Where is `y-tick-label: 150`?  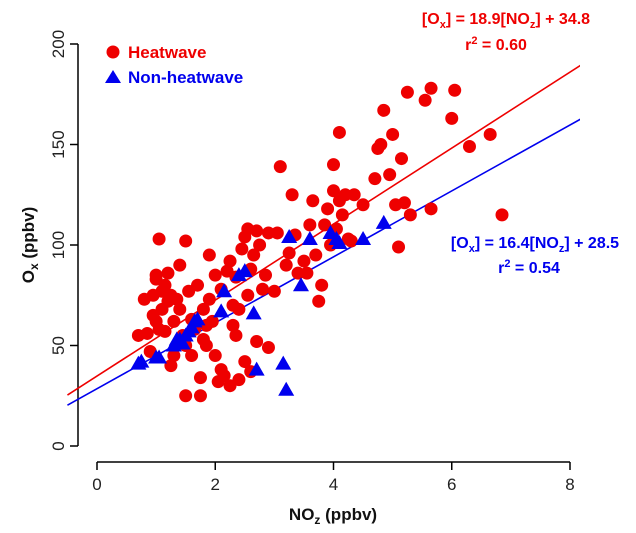
y-tick-label: 150 is located at coordinates (58, 144).